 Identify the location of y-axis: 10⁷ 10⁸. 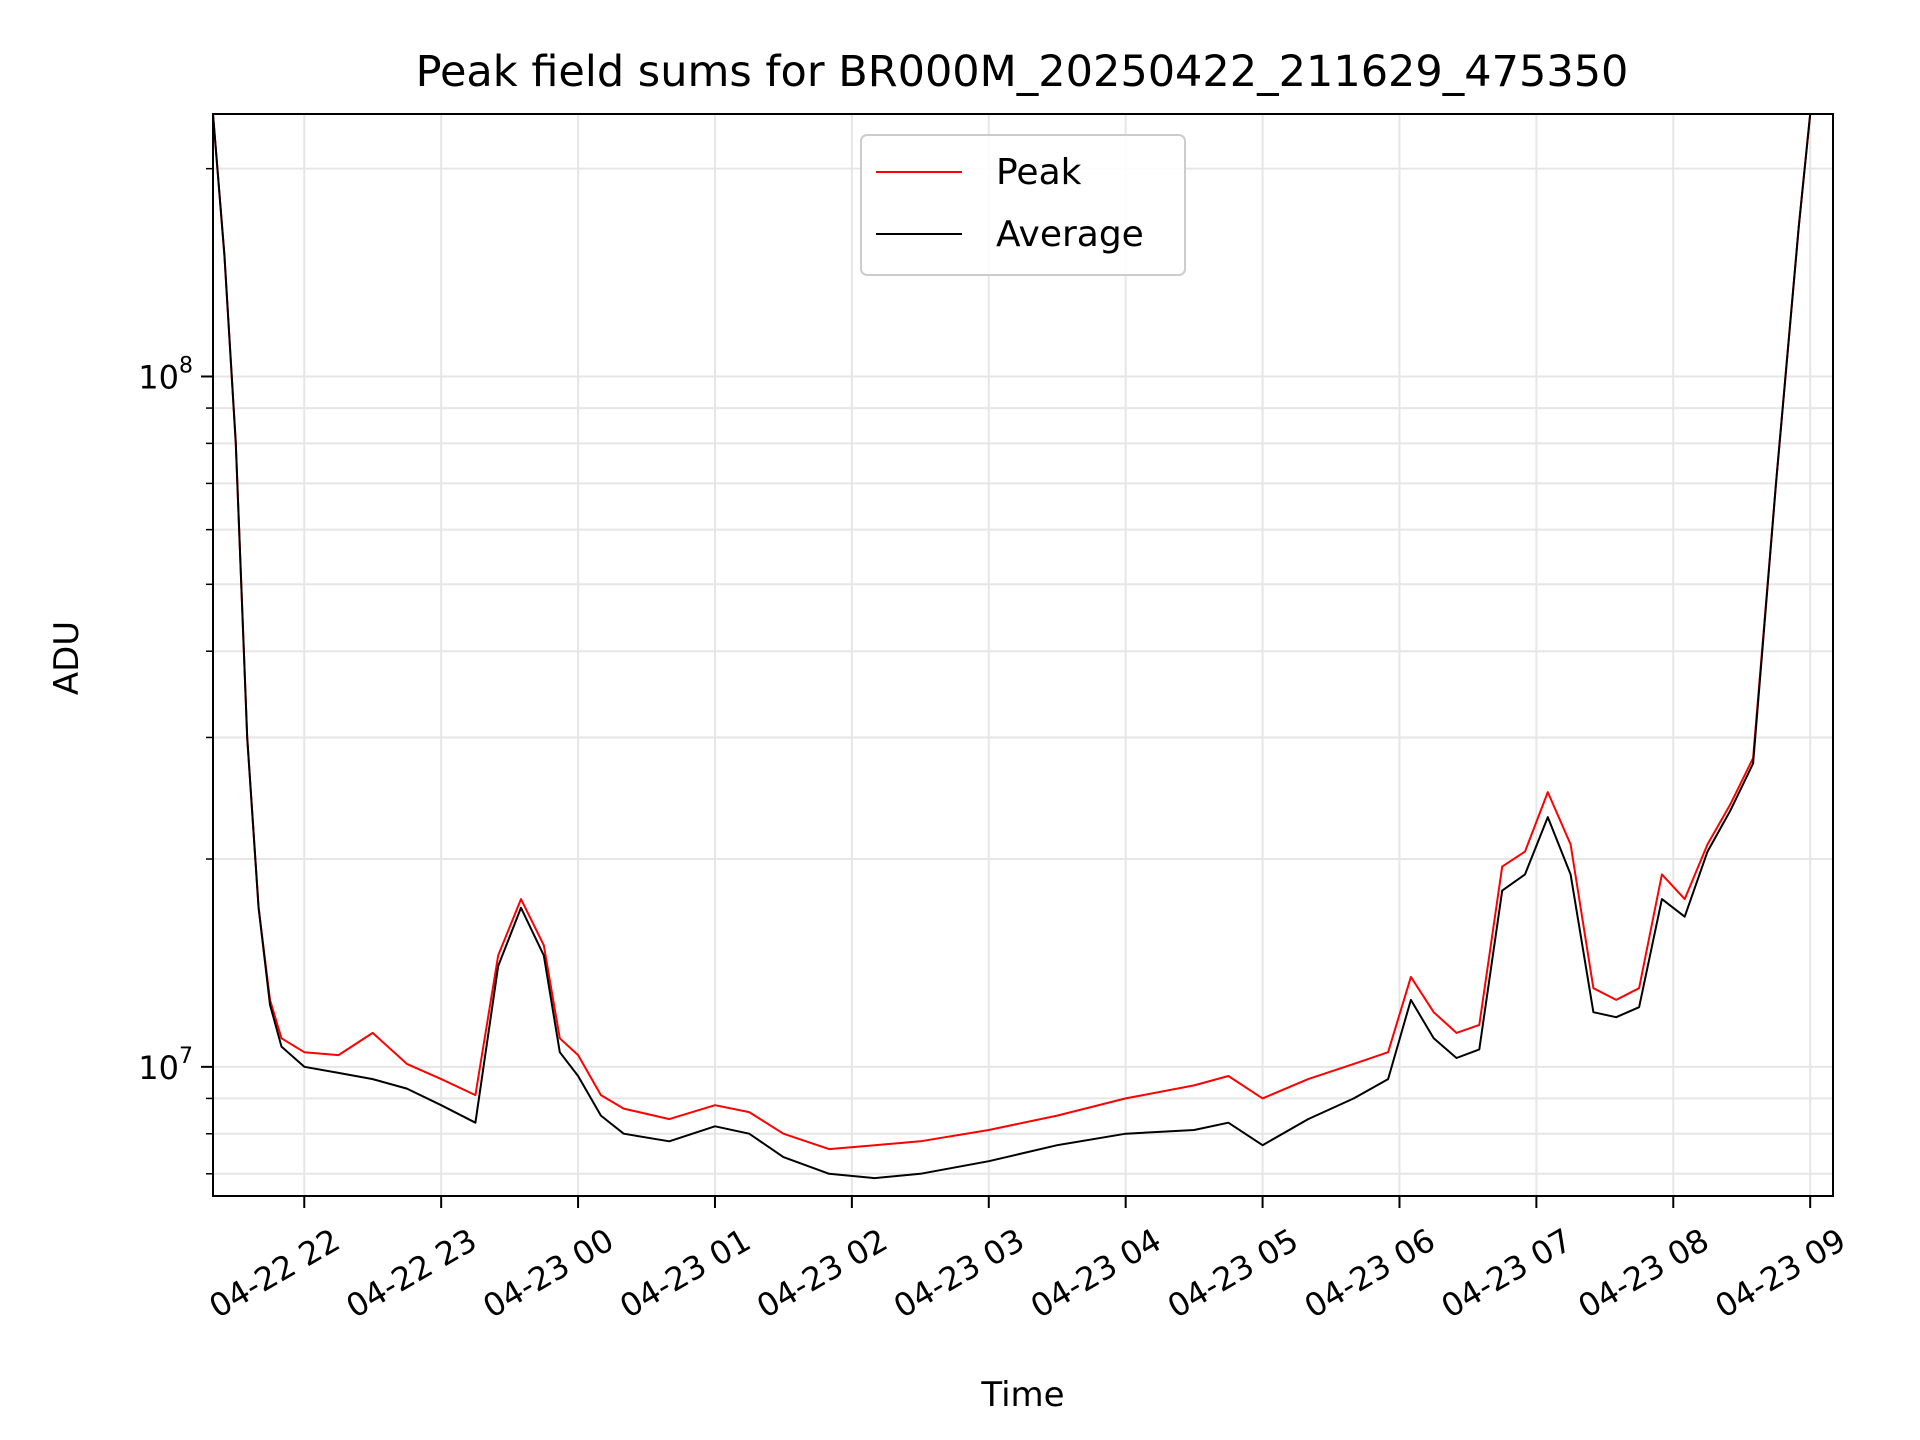
(175, 671).